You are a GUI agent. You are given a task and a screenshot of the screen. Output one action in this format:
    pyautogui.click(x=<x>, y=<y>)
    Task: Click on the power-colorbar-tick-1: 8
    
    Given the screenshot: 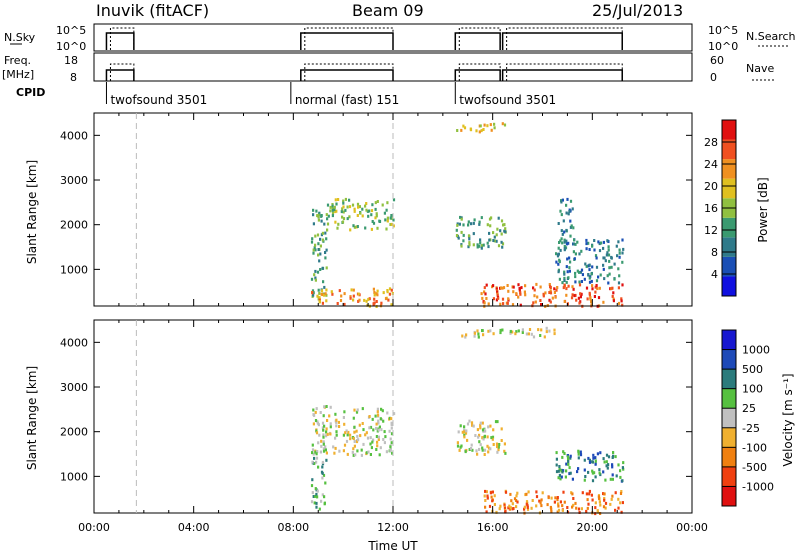 What is the action you would take?
    pyautogui.click(x=714, y=252)
    